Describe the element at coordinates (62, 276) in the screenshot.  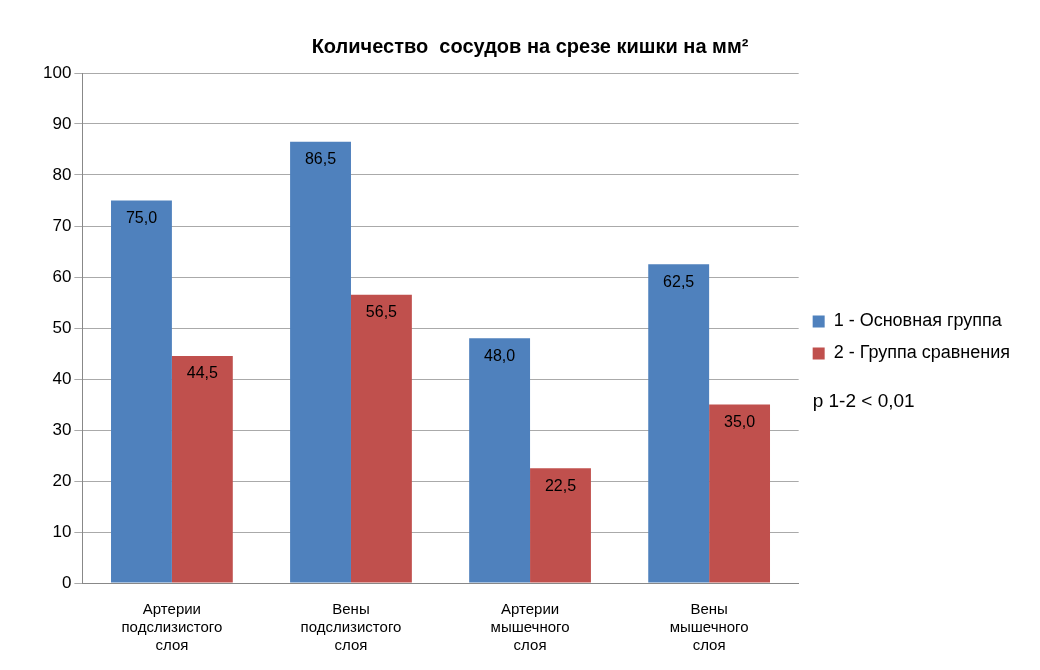
I see `y-tick-label: 60` at that location.